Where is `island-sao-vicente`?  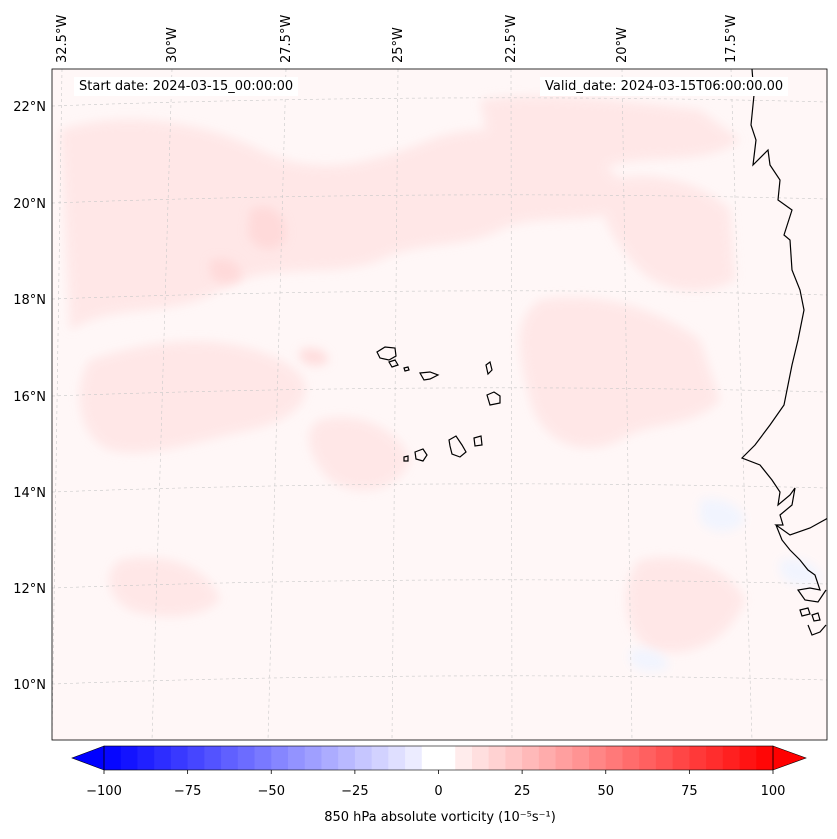
island-sao-vicente is located at coordinates (393, 363).